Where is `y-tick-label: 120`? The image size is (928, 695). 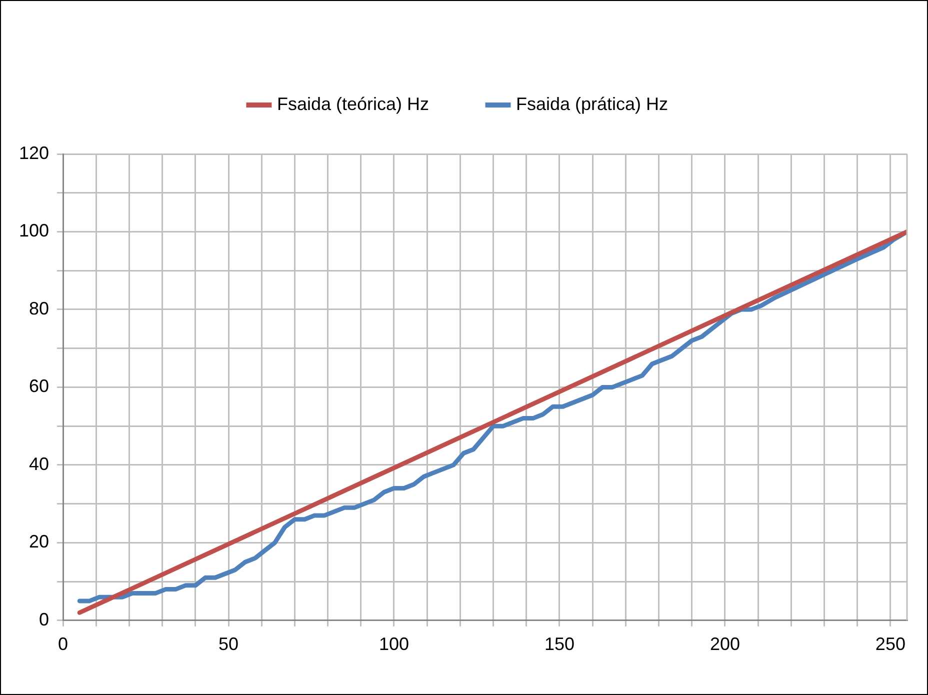
y-tick-label: 120 is located at coordinates (34, 152).